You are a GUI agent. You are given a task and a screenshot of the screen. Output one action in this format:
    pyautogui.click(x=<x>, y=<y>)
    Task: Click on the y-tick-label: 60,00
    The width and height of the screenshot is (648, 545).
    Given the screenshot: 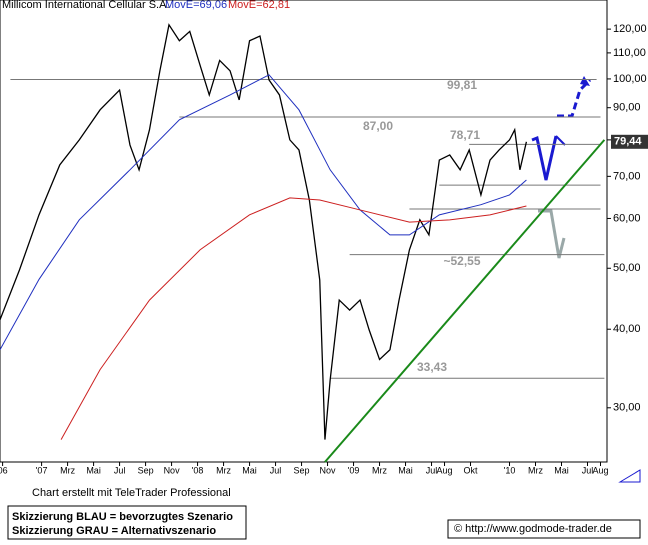 What is the action you would take?
    pyautogui.click(x=627, y=218)
    